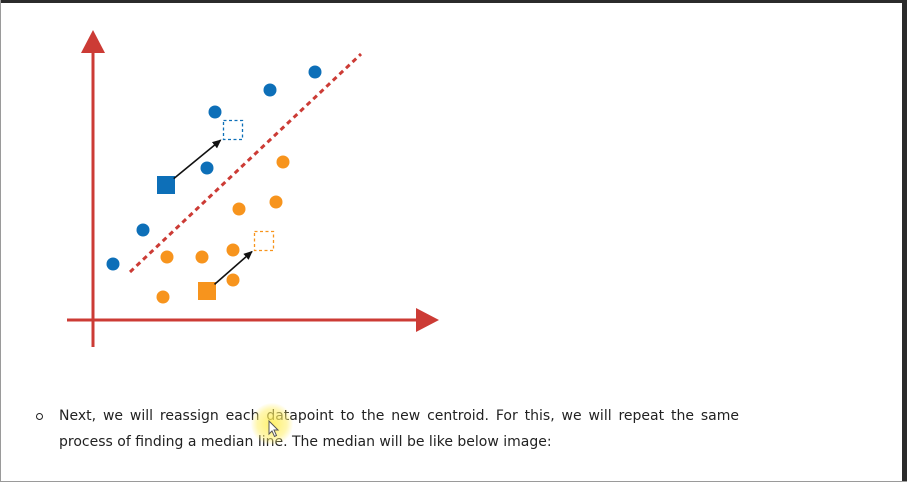  Describe the element at coordinates (233, 268) in the screenshot. I see `orange-centroid-move-arrow` at that location.